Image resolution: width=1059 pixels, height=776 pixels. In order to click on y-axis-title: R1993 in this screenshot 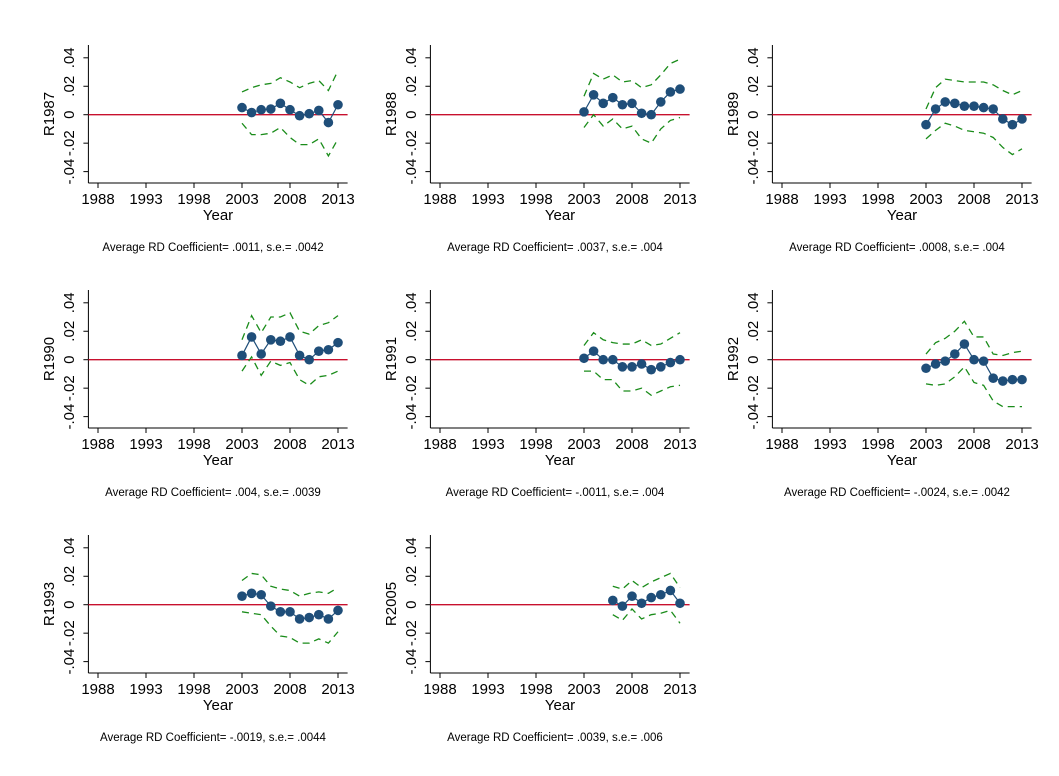, I will do `click(49, 604)`.